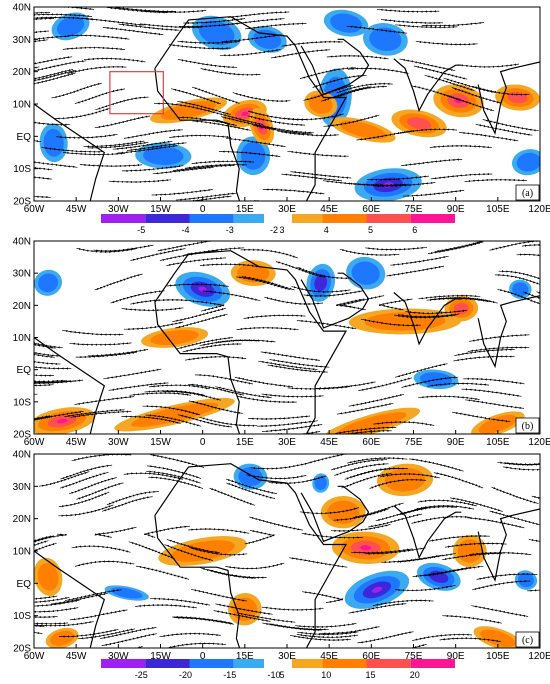 This screenshot has width=550, height=684. I want to click on x-tick-label: 30E, so click(287, 656).